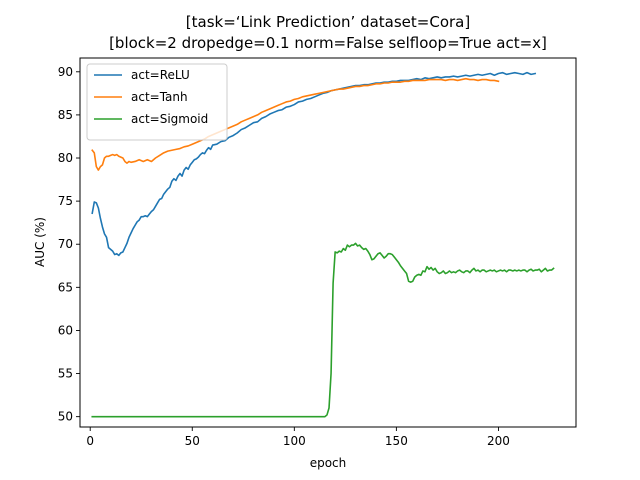  What do you see at coordinates (169, 119) in the screenshot?
I see `legend-label: act=Sigmoid` at bounding box center [169, 119].